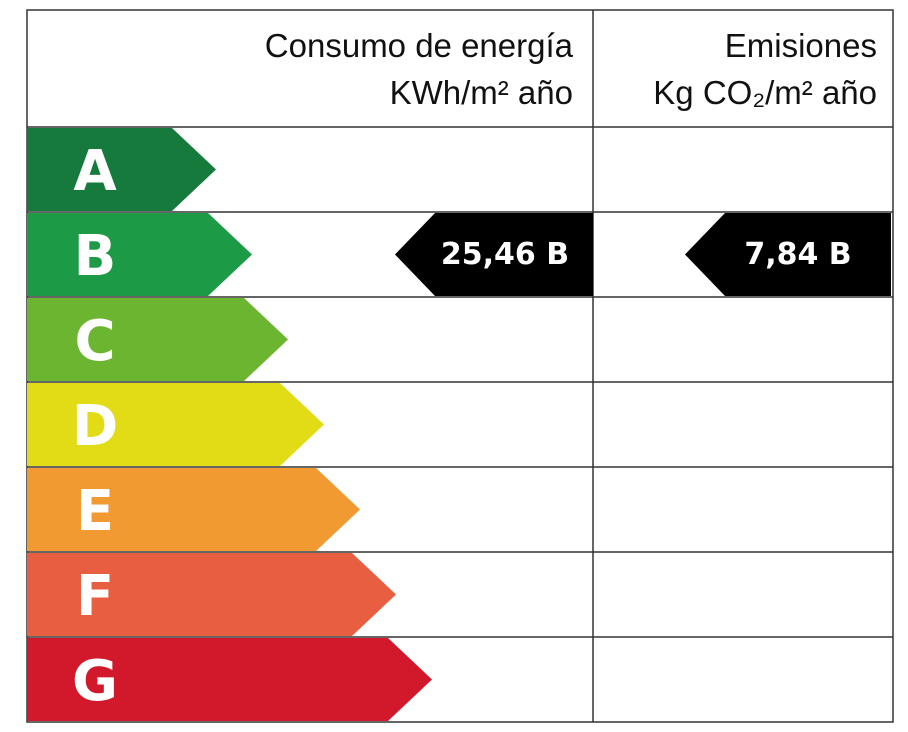 This screenshot has height=732, width=908. Describe the element at coordinates (419, 45) in the screenshot. I see `energy-title: Consumo de energía` at that location.